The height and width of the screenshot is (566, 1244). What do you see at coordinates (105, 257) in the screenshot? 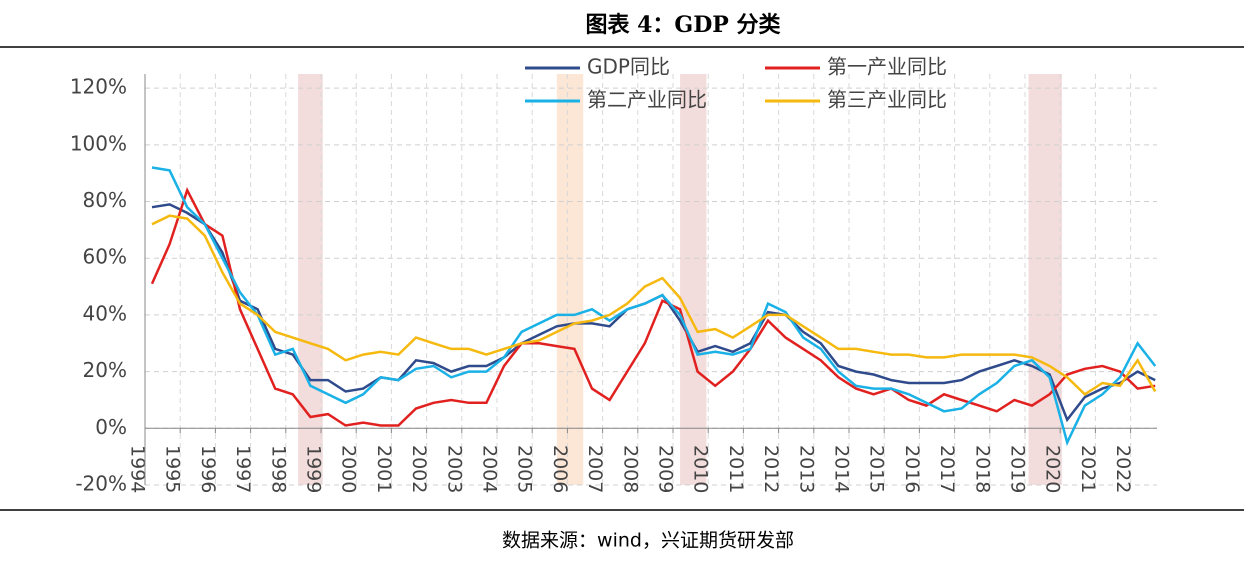
I see `y-tick-label: 60%` at bounding box center [105, 257].